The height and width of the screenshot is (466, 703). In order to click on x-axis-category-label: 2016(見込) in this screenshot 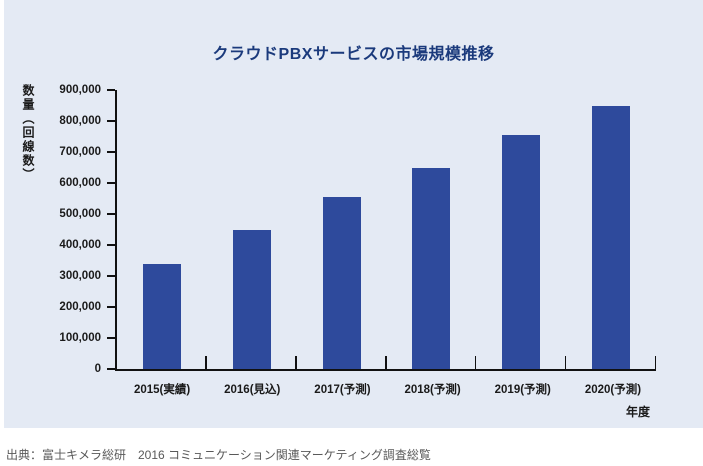, I will do `click(252, 390)`.